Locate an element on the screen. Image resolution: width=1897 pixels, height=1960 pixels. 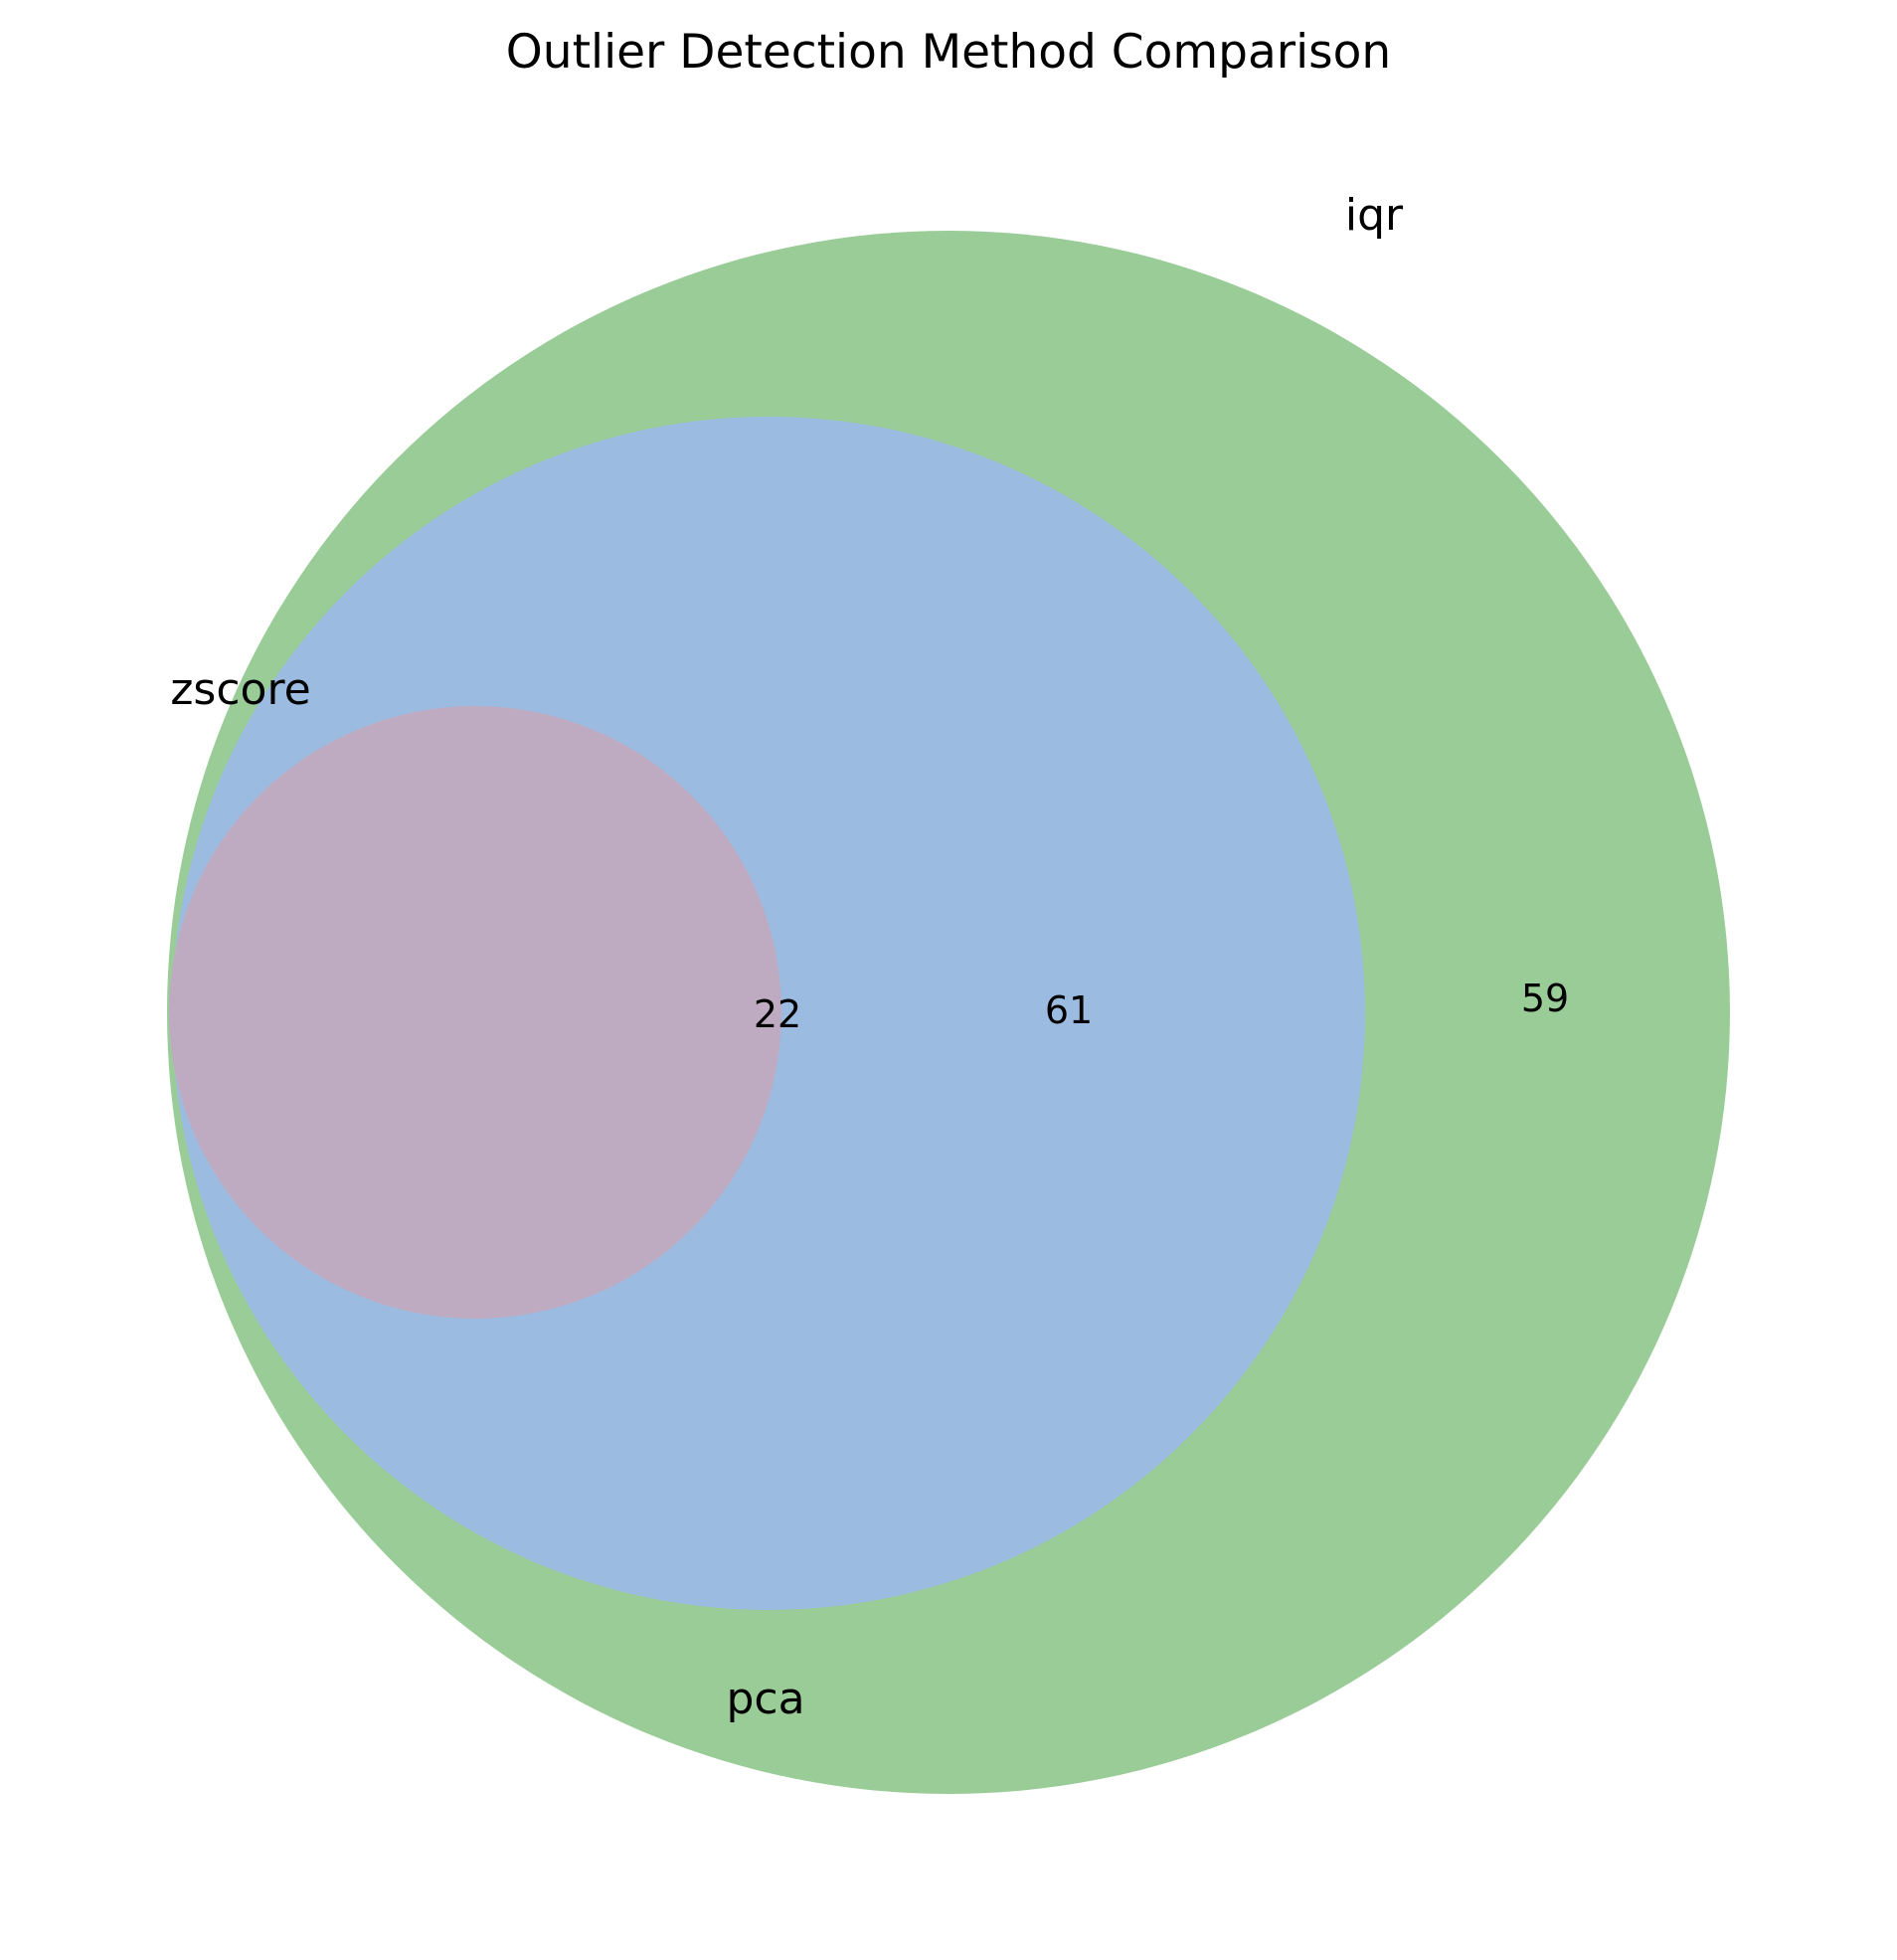
region-count-iqr-only: 59 is located at coordinates (1545, 998).